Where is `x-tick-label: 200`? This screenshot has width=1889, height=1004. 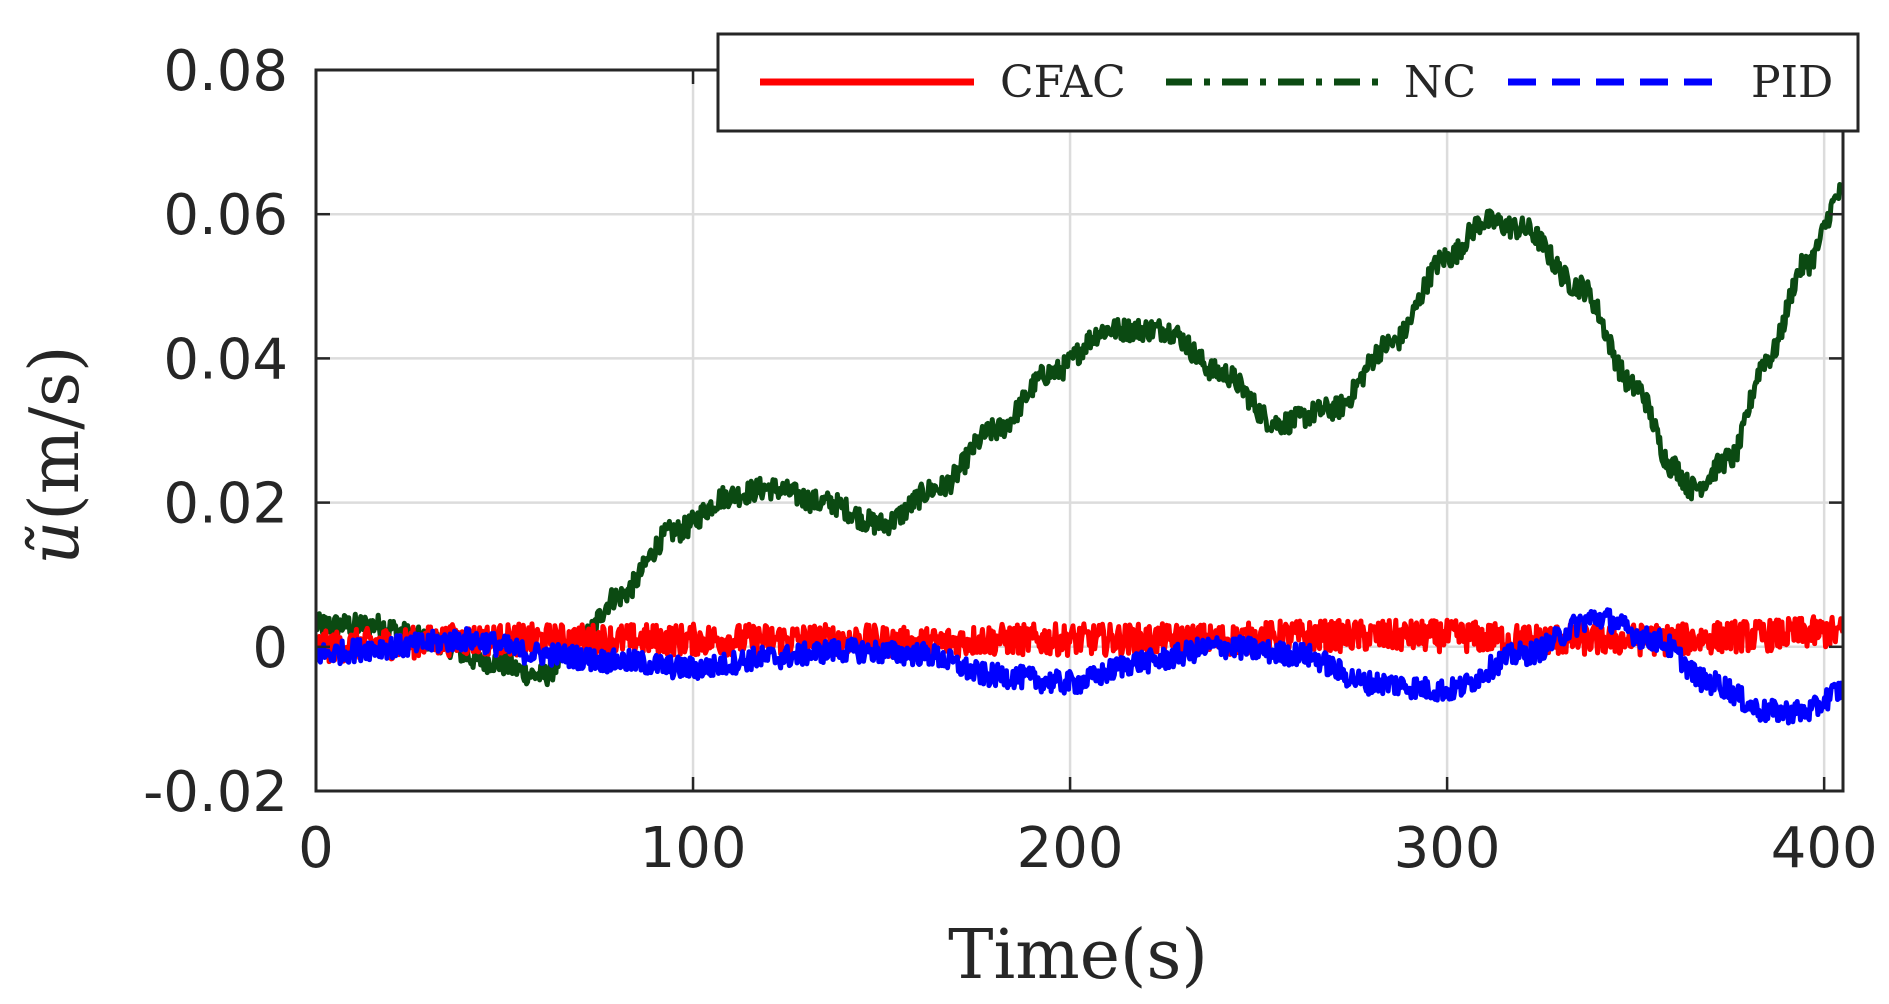
x-tick-label: 200 is located at coordinates (1070, 848).